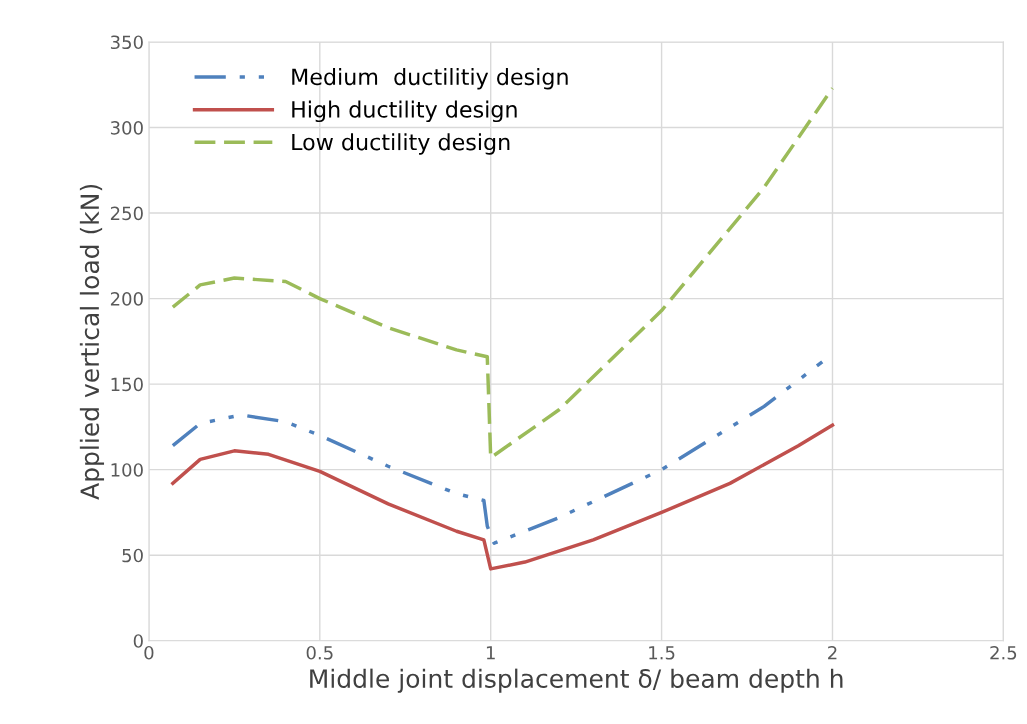 This screenshot has height=724, width=1027. What do you see at coordinates (576, 680) in the screenshot?
I see `x-axis-title: Middle joint displacement δ/ beam depth h` at bounding box center [576, 680].